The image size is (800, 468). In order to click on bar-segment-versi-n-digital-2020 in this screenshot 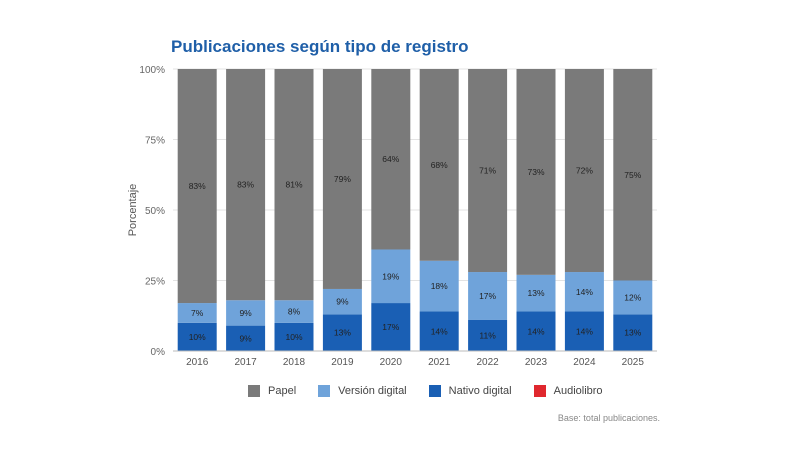, I will do `click(391, 276)`.